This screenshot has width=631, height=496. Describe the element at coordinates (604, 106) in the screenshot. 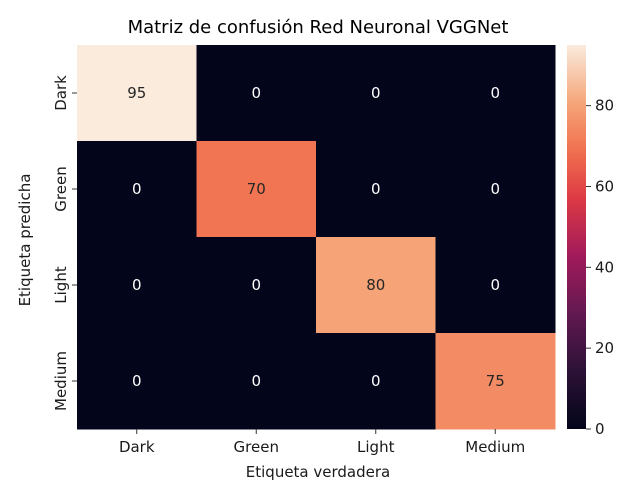

I see `colorbar-tick-label: 80` at that location.